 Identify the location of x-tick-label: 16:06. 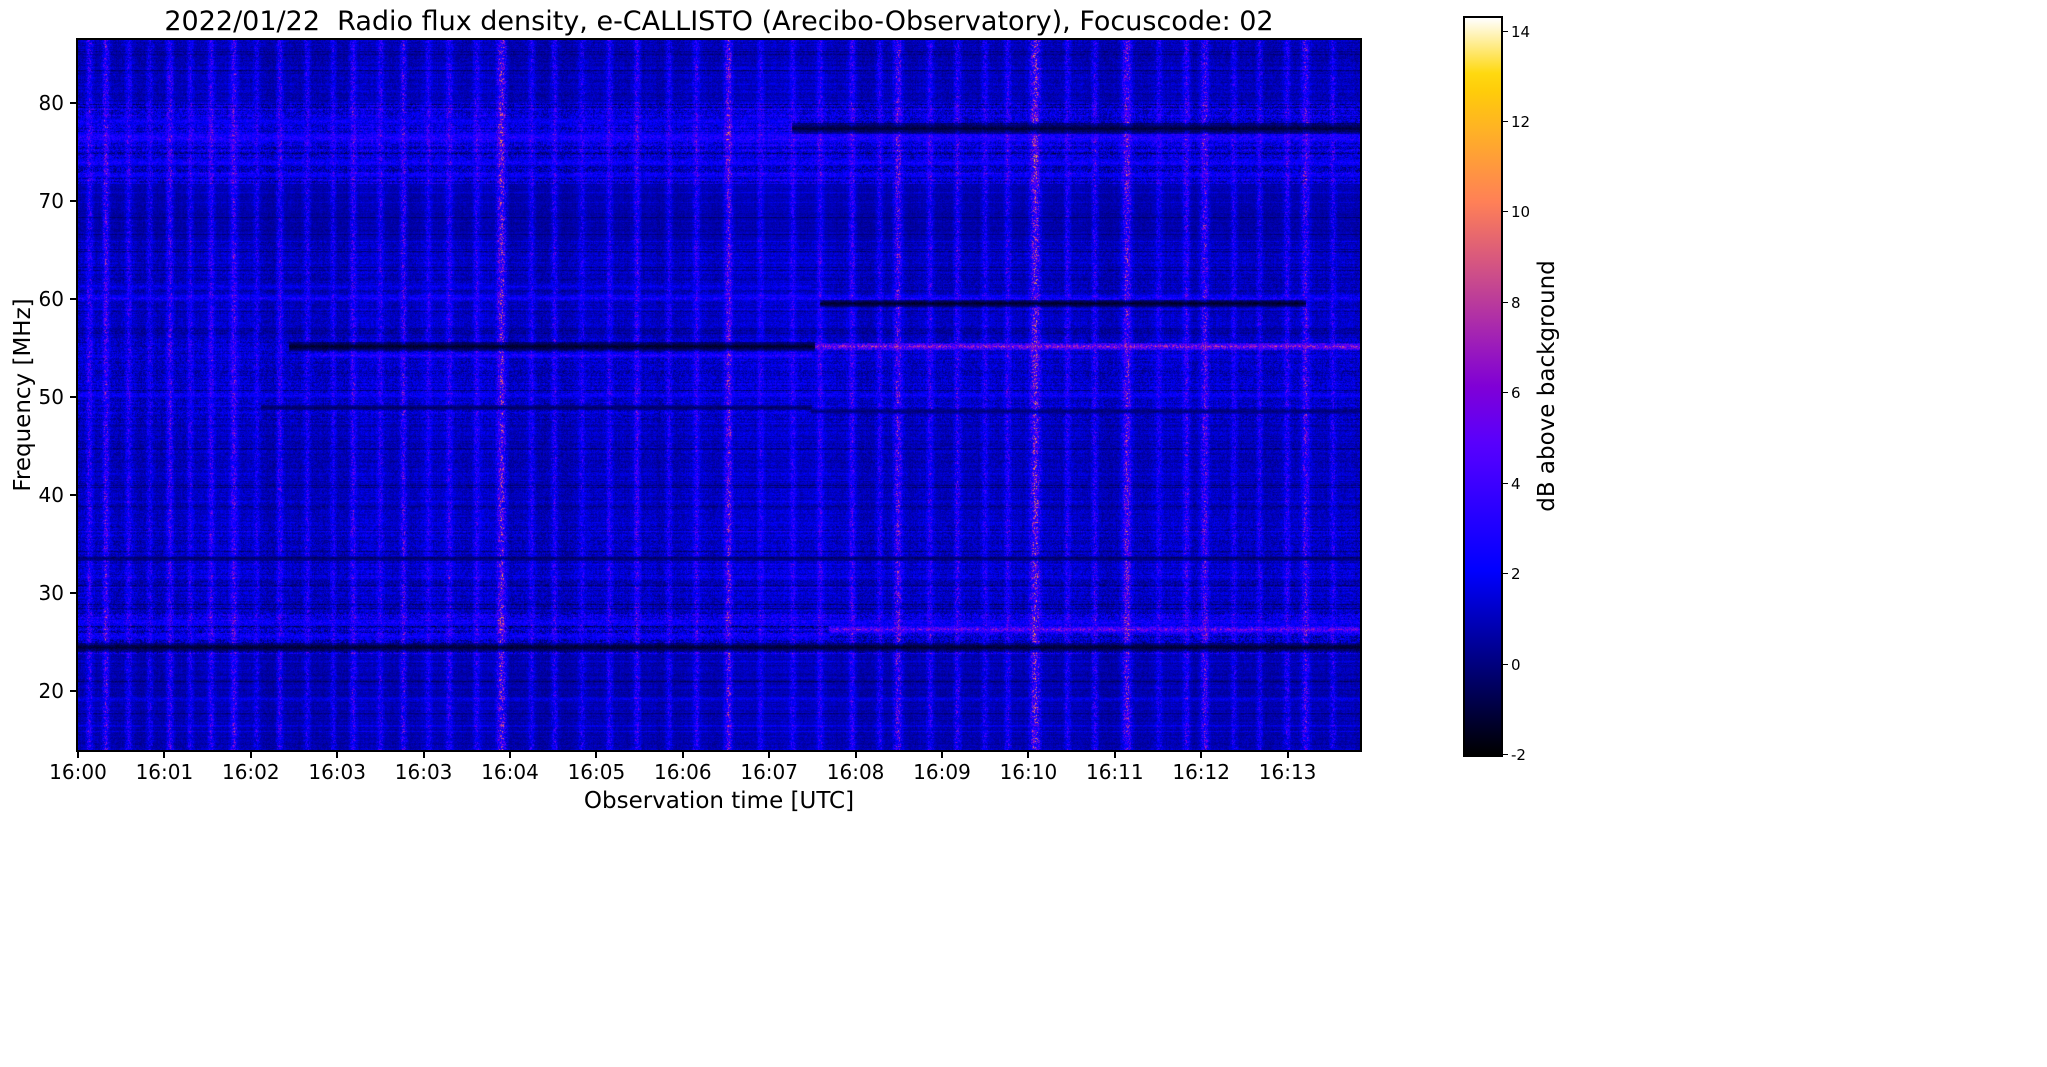
(682, 772).